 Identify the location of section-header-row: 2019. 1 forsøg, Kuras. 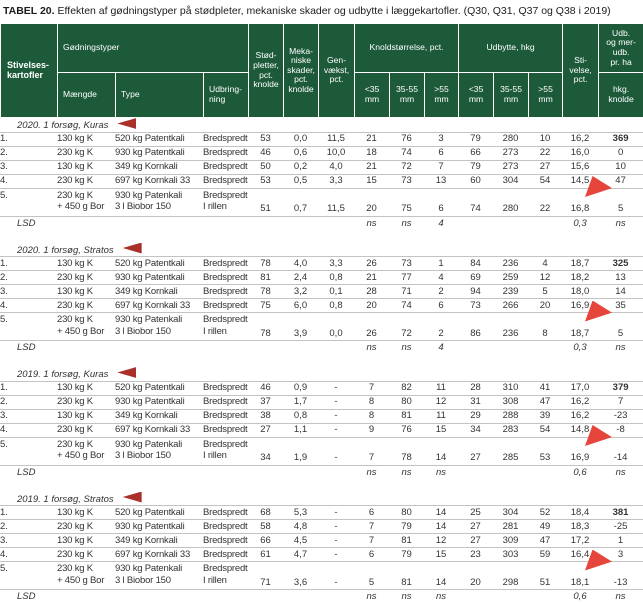
(321, 374).